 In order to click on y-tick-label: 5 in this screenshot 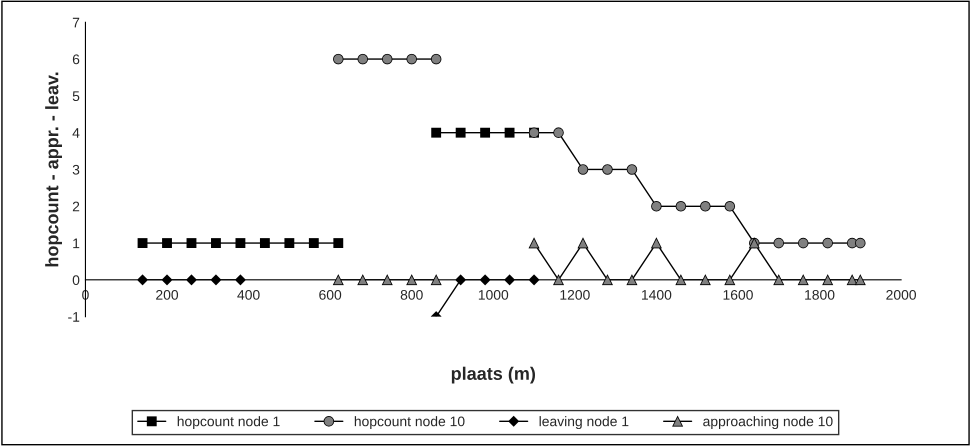, I will do `click(76, 96)`.